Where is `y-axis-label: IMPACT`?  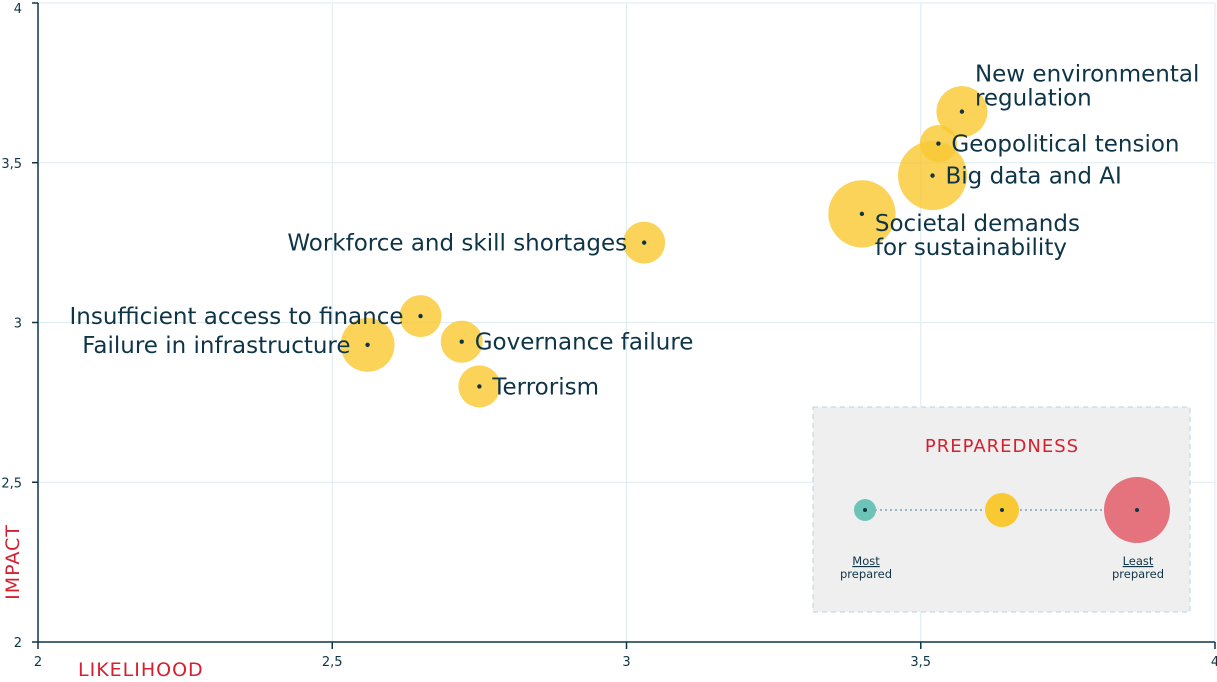 y-axis-label: IMPACT is located at coordinates (13, 562).